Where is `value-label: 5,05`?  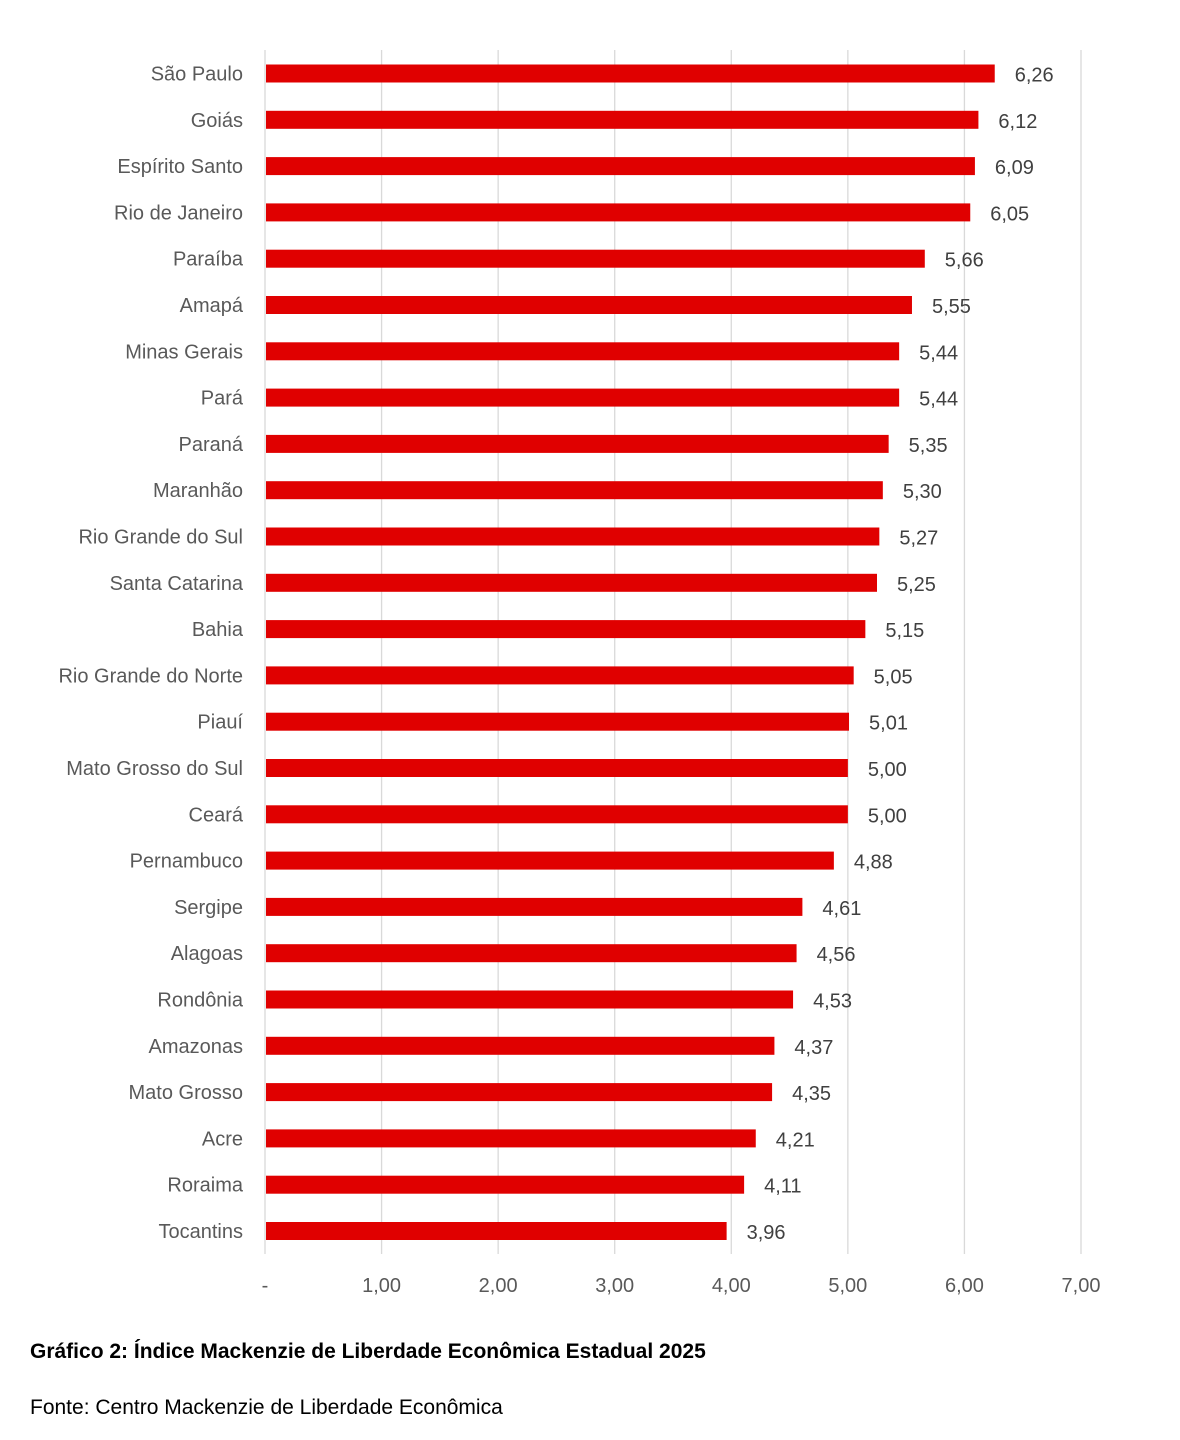 value-label: 5,05 is located at coordinates (893, 677).